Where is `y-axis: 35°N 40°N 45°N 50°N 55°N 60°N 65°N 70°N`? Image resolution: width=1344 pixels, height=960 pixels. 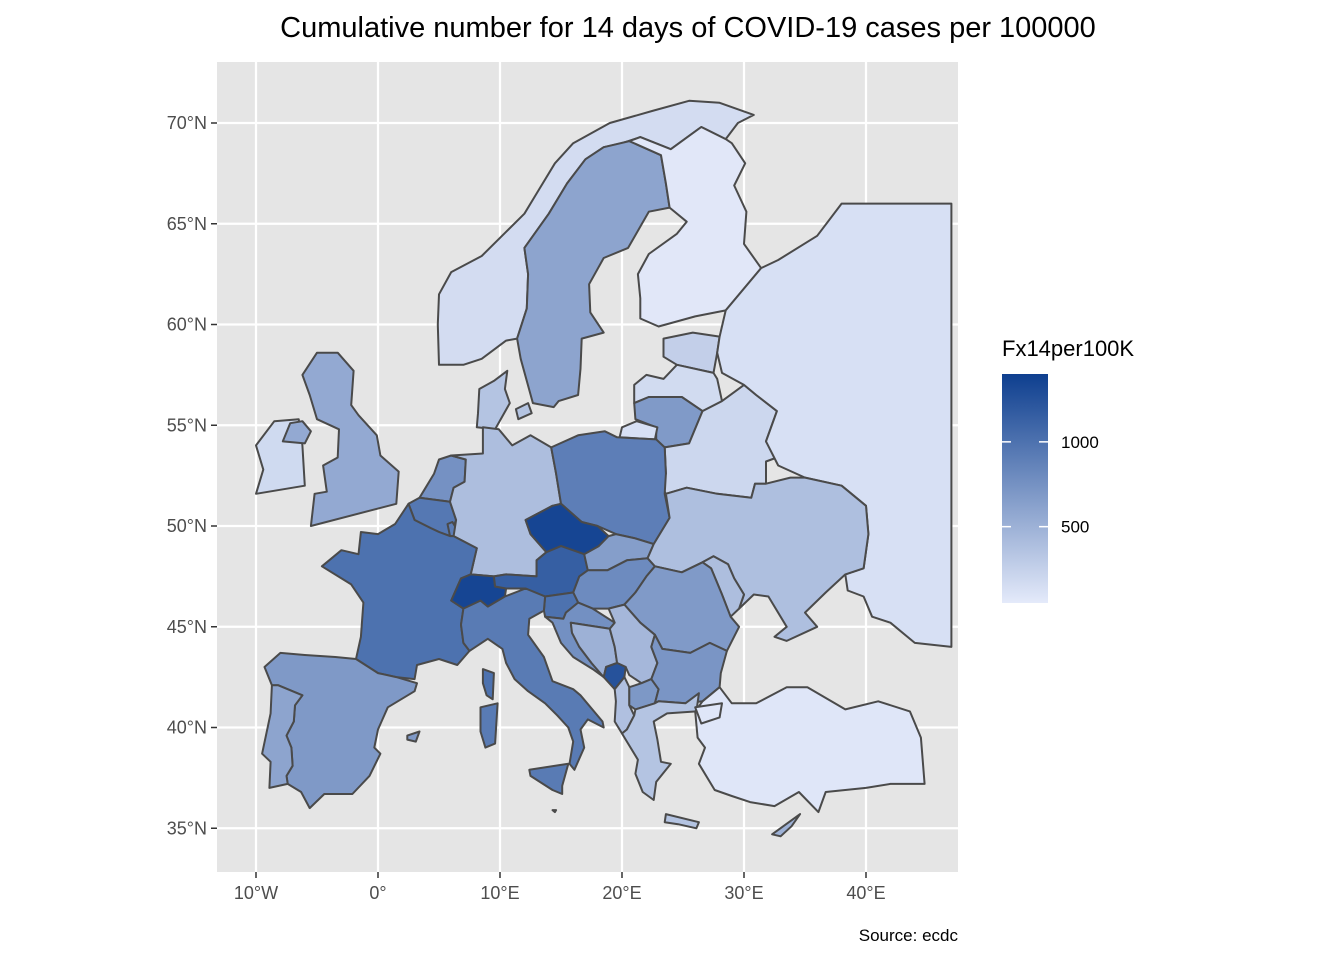 y-axis: 35°N 40°N 45°N 50°N 55°N 60°N 65°N 70°N is located at coordinates (192, 475).